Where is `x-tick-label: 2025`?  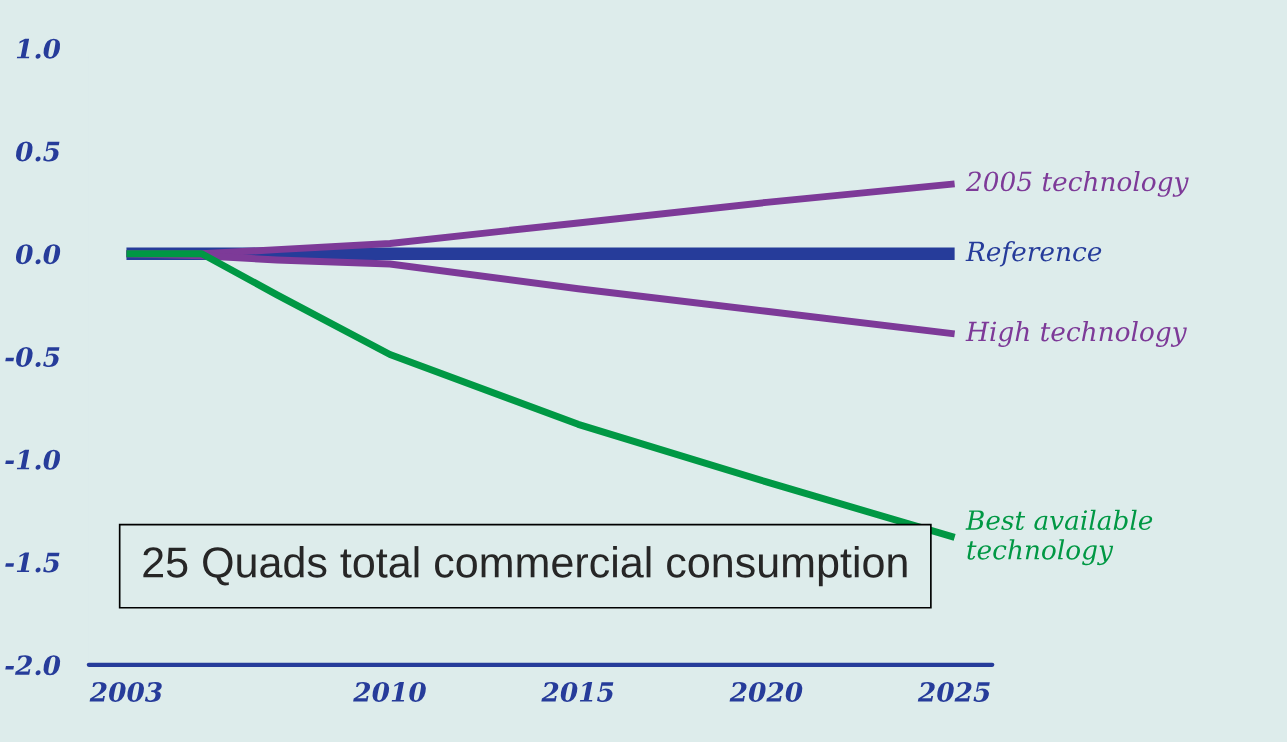
x-tick-label: 2025 is located at coordinates (953, 691).